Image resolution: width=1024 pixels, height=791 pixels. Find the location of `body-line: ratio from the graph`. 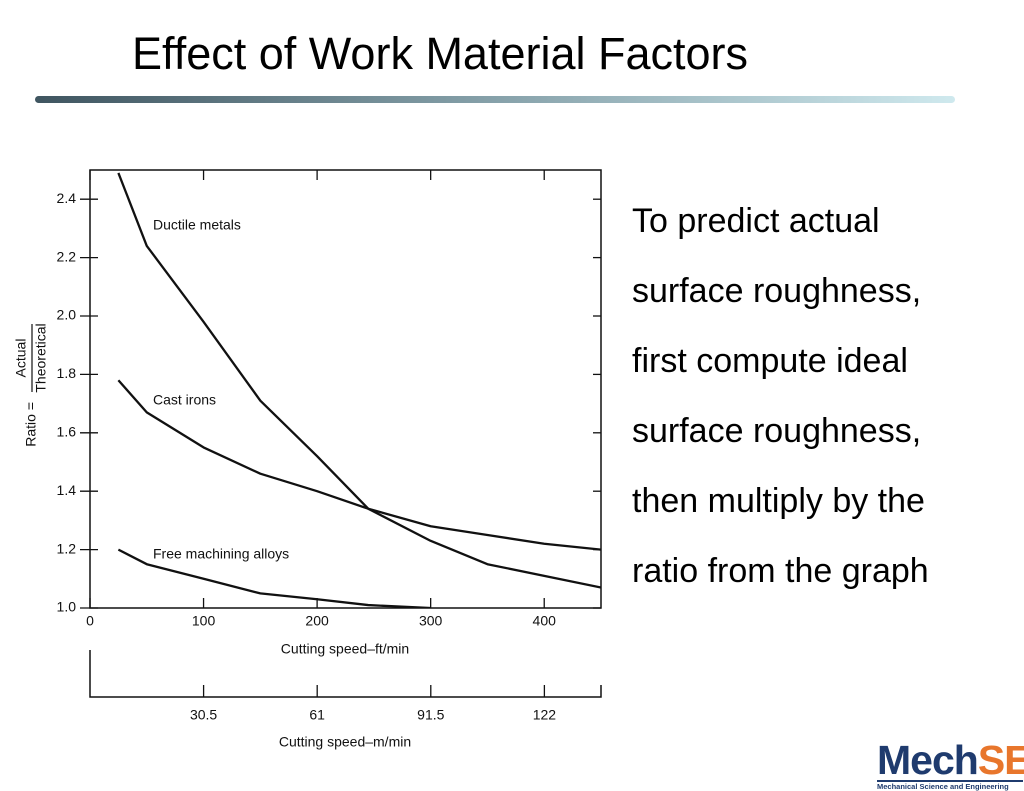

body-line: ratio from the graph is located at coordinates (780, 571).